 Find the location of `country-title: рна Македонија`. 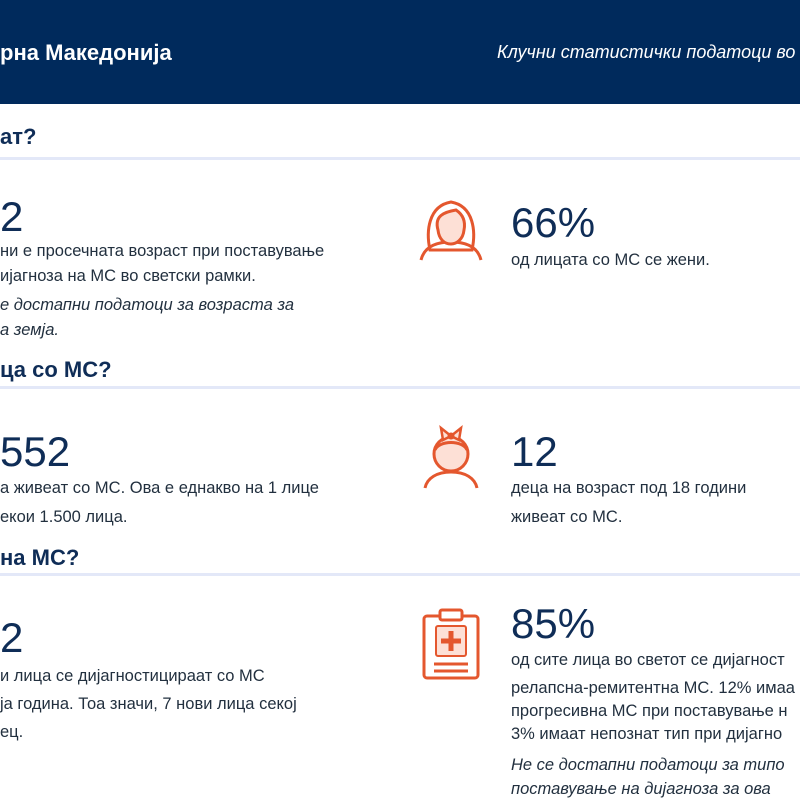

country-title: рна Македонија is located at coordinates (86, 52).